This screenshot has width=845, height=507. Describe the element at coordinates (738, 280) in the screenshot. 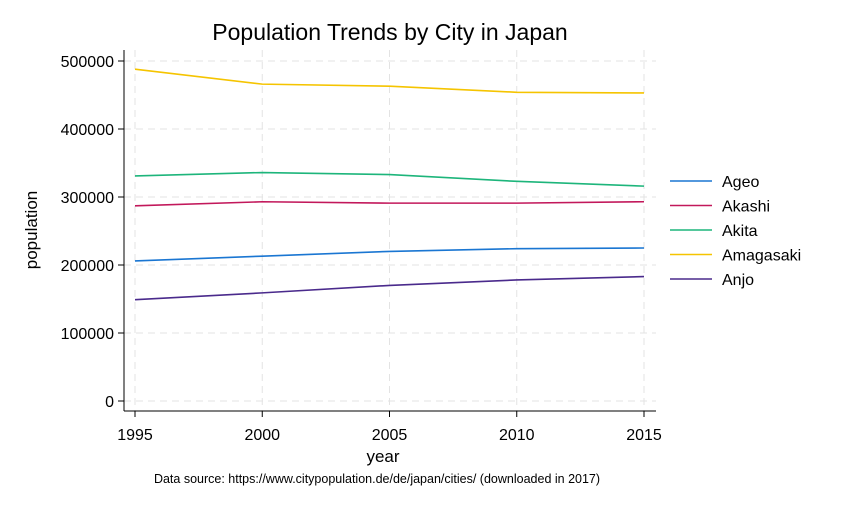

I see `legend-label-anjo: Anjo` at that location.